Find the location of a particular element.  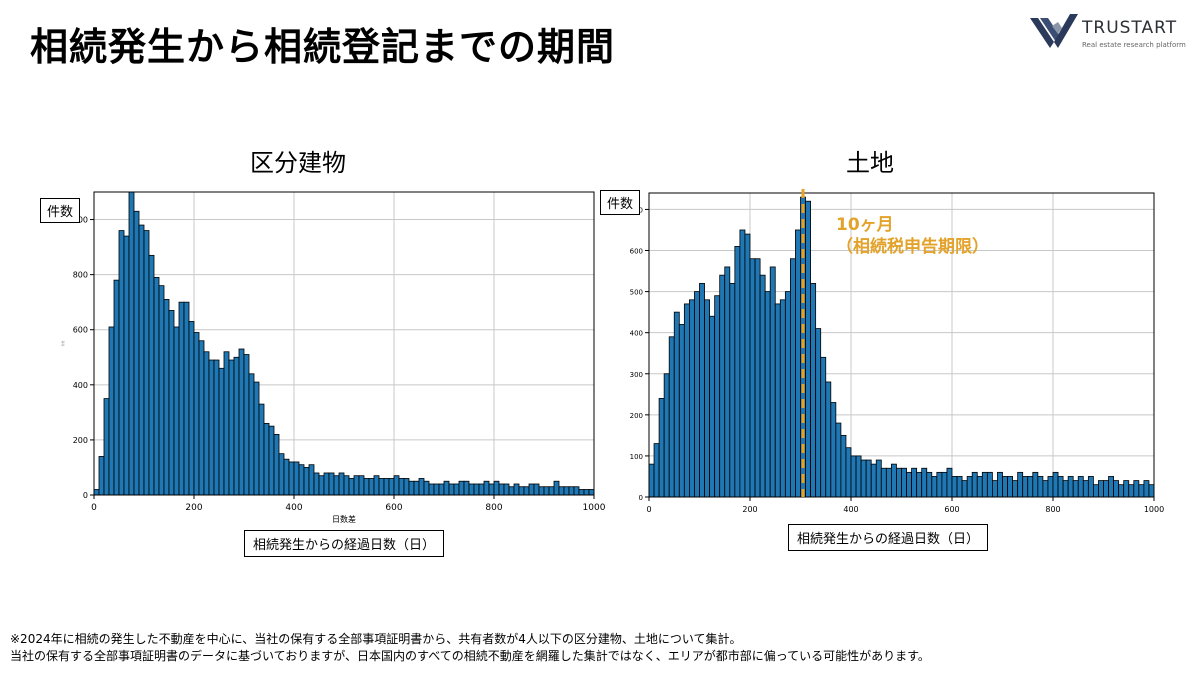

chart1-y-tick-label: 800 is located at coordinates (80, 275).